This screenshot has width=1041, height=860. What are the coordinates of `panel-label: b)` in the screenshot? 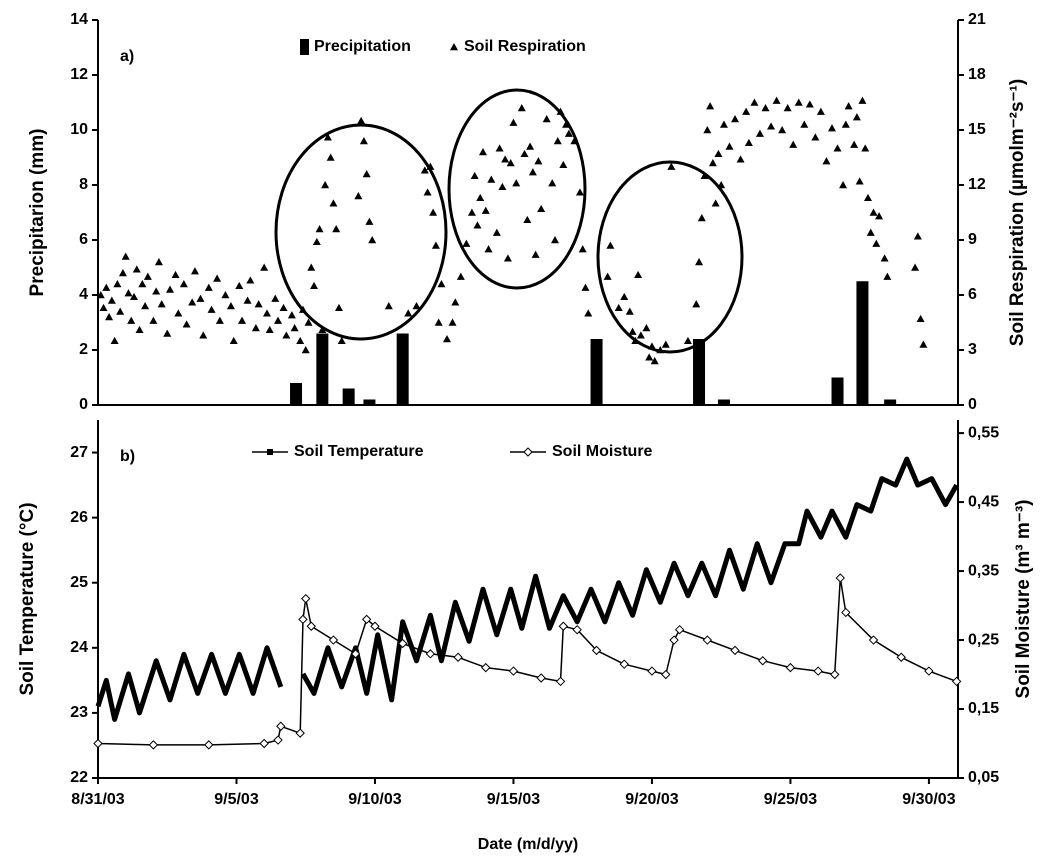 It's located at (127, 456).